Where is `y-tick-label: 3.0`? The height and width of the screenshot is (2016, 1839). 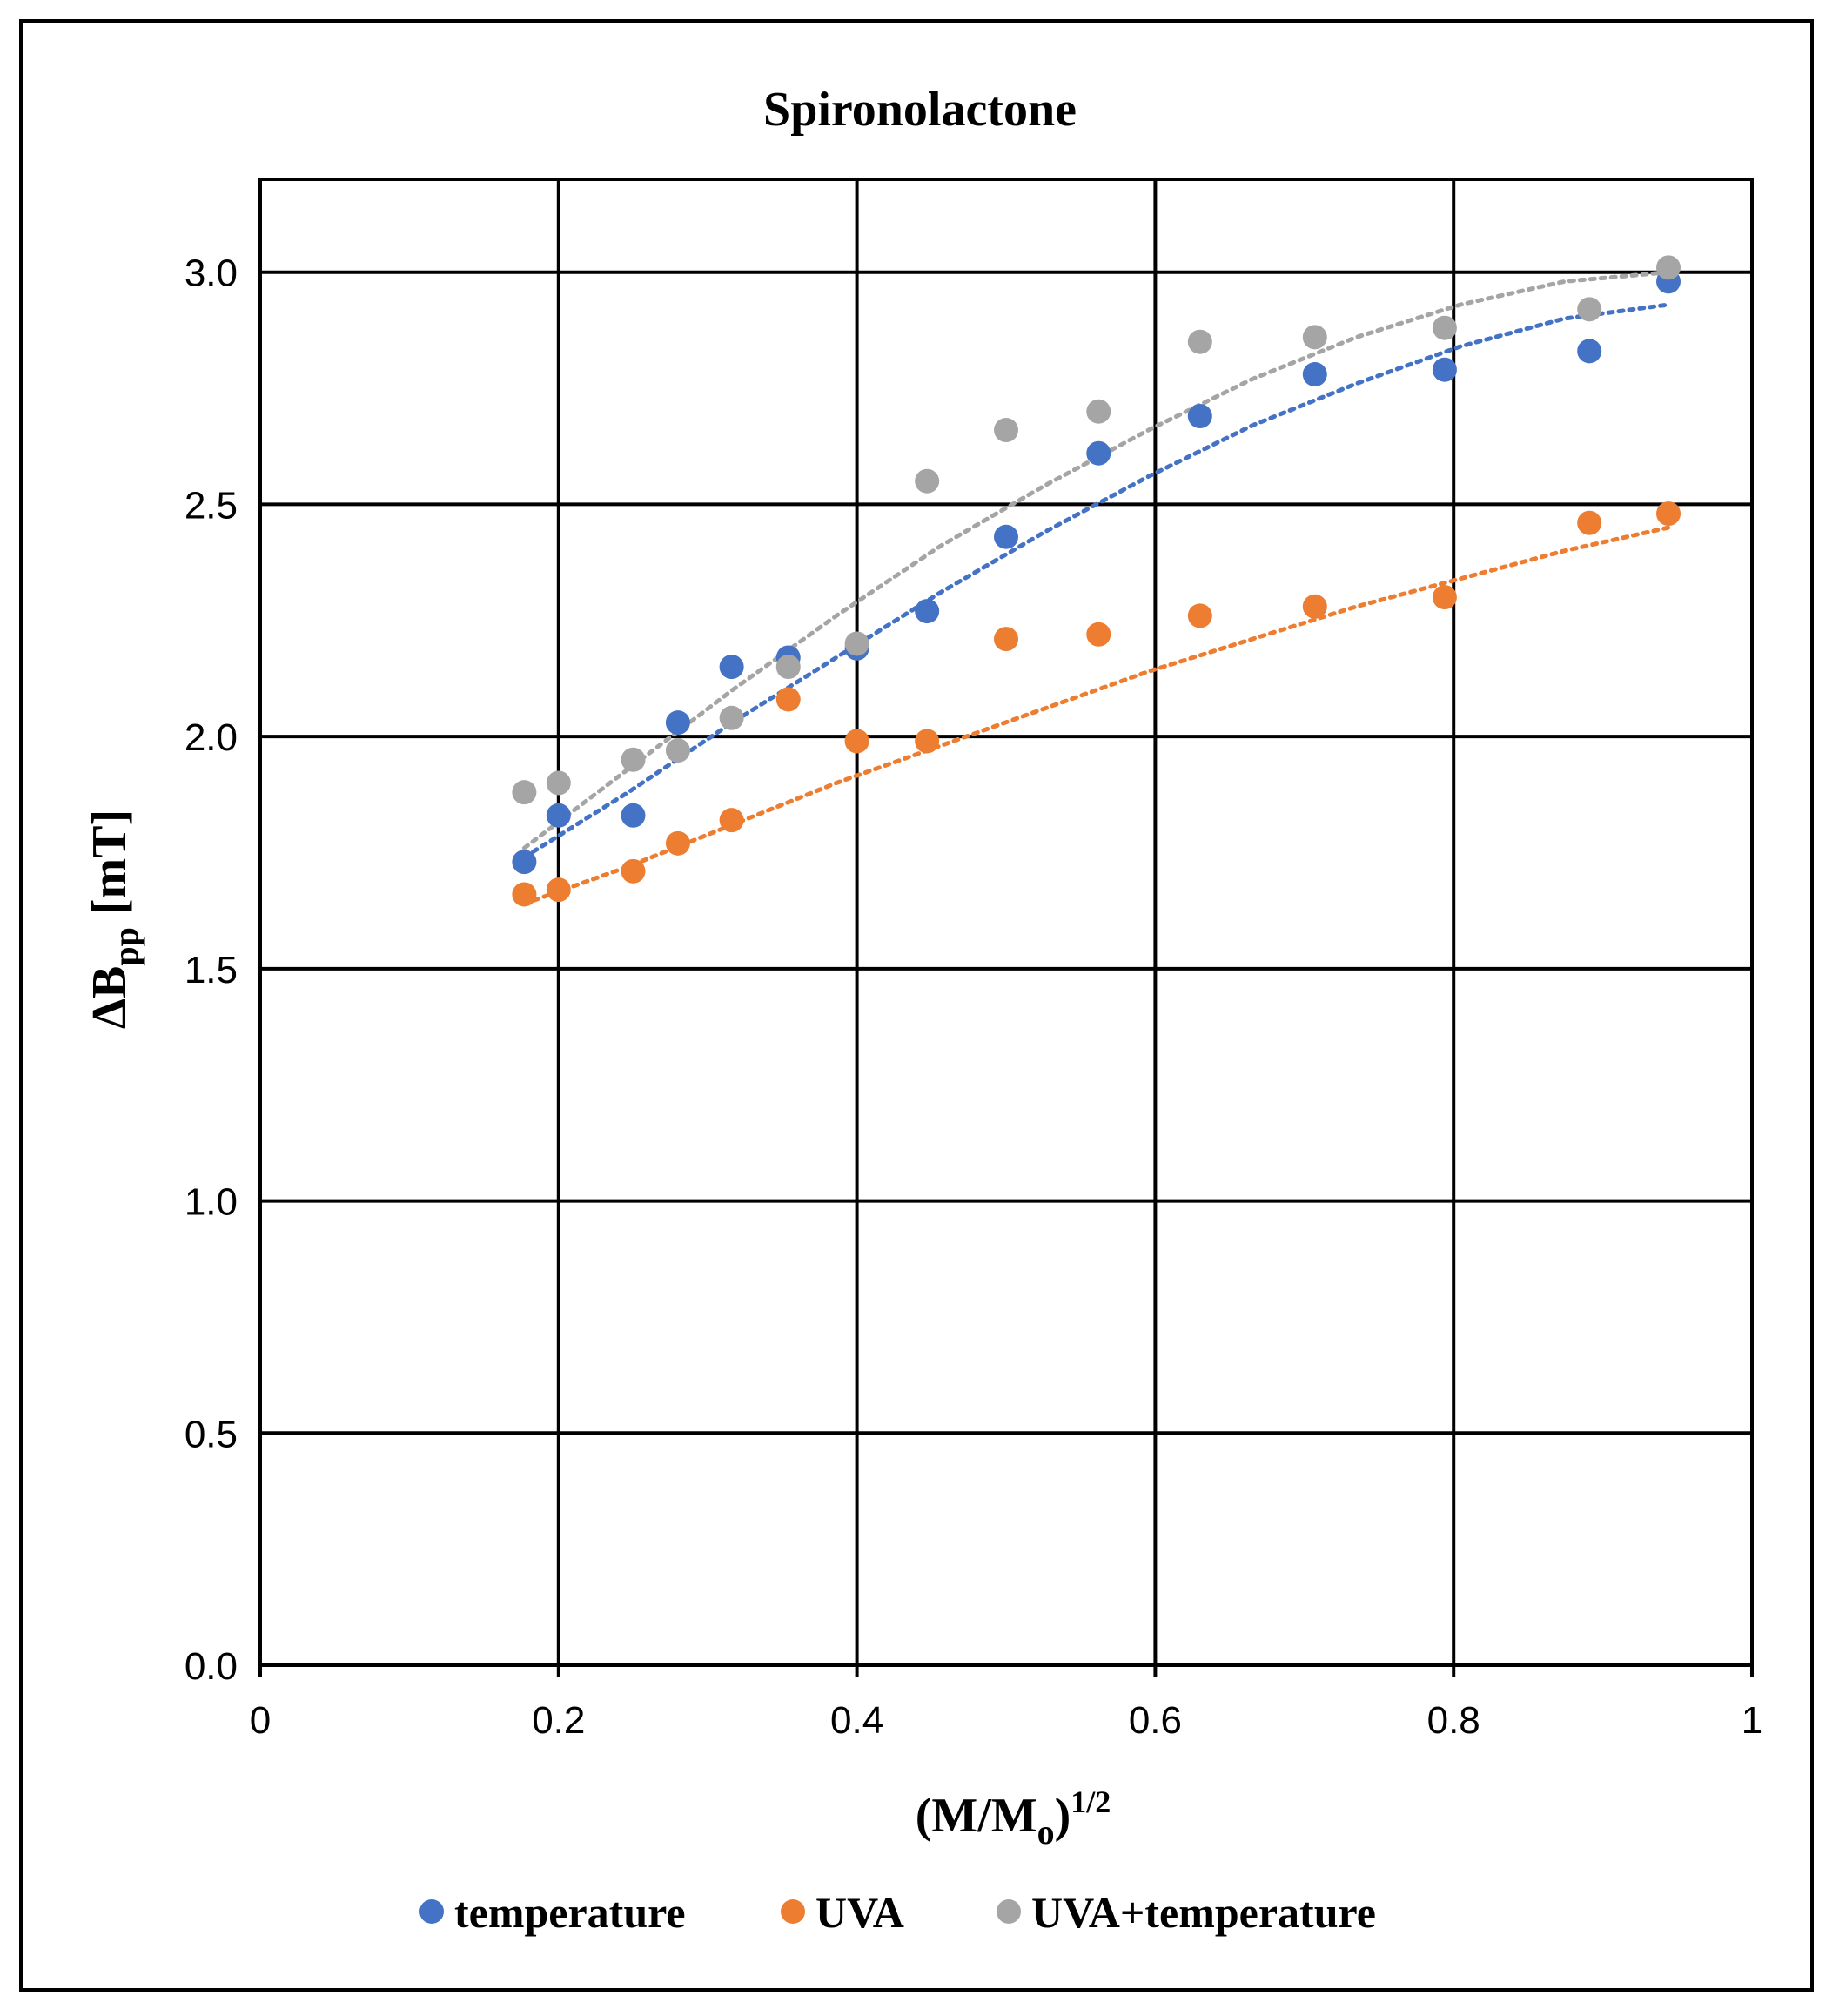
y-tick-label: 3.0 is located at coordinates (212, 273).